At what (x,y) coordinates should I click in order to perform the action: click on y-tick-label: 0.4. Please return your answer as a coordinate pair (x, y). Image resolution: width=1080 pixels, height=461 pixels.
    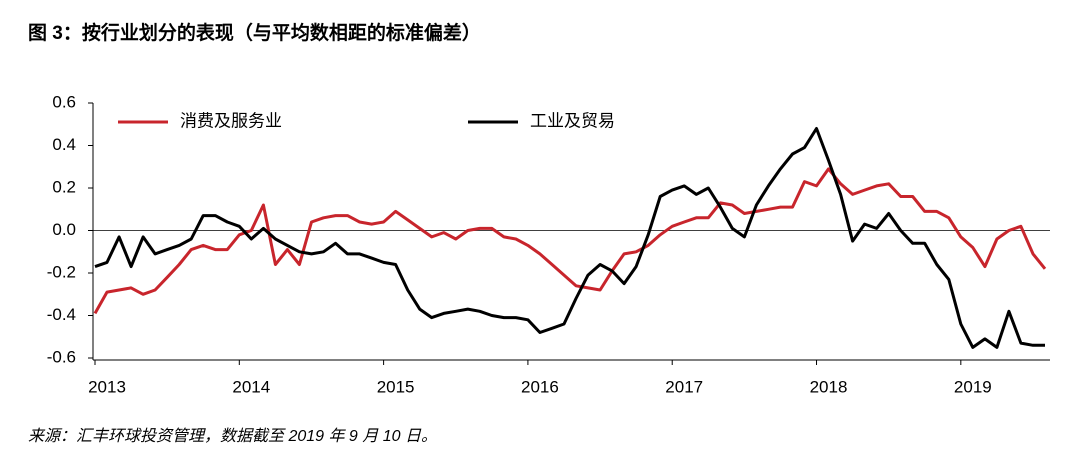
    Looking at the image, I should click on (64, 144).